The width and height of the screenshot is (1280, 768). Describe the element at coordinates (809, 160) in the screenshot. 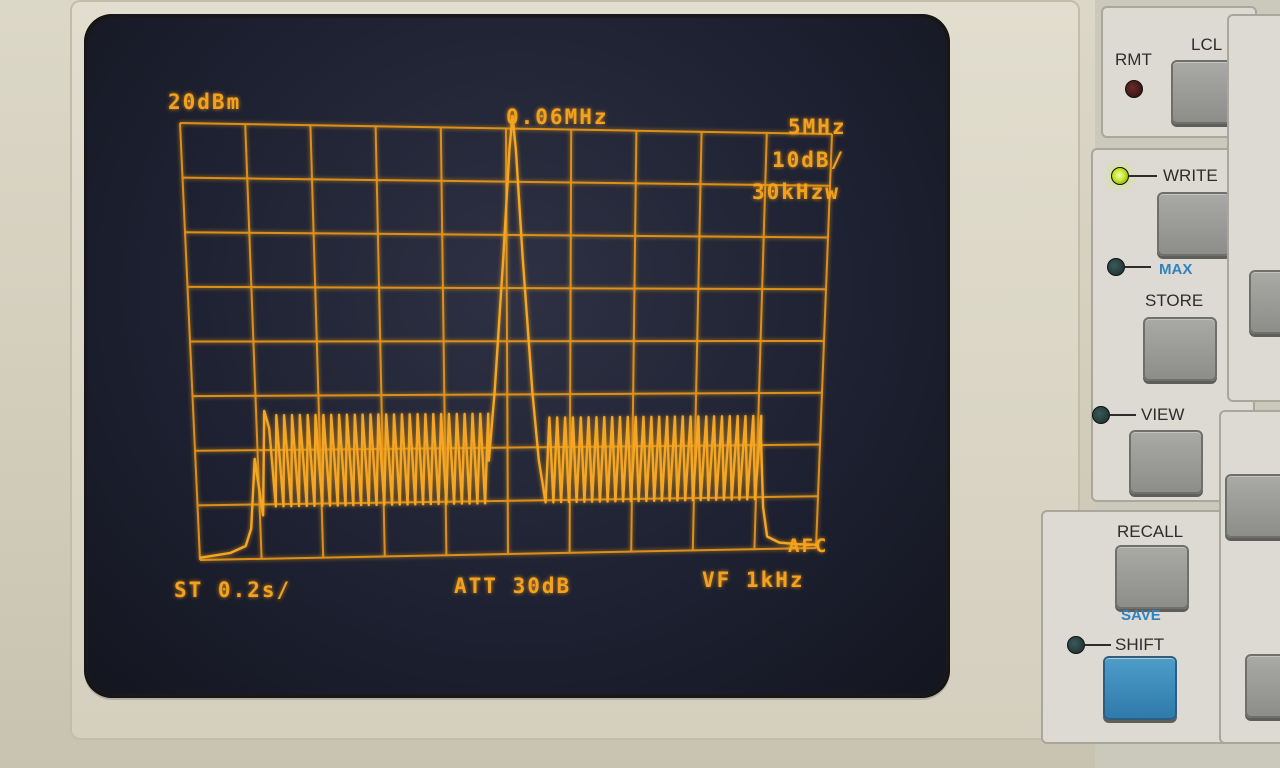

I see `vertical-scale: 10dB/` at that location.